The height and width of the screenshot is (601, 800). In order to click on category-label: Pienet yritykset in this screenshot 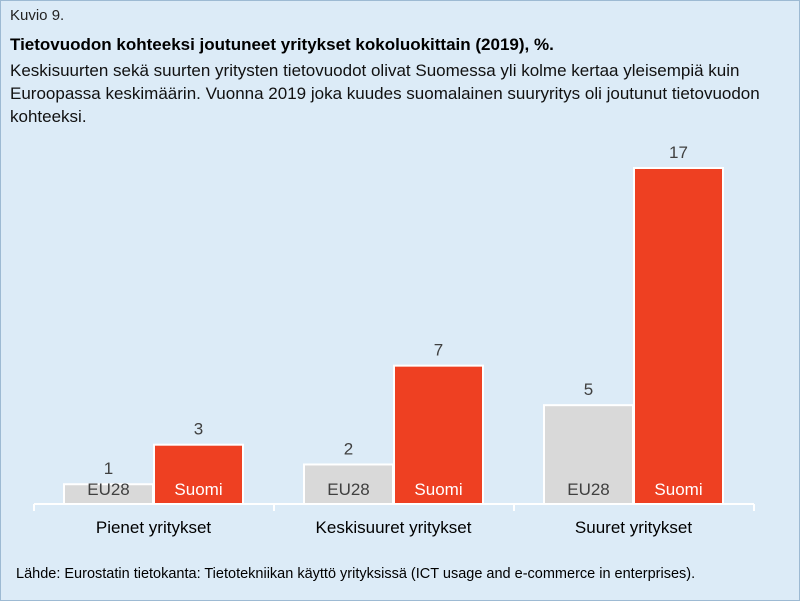, I will do `click(154, 527)`.